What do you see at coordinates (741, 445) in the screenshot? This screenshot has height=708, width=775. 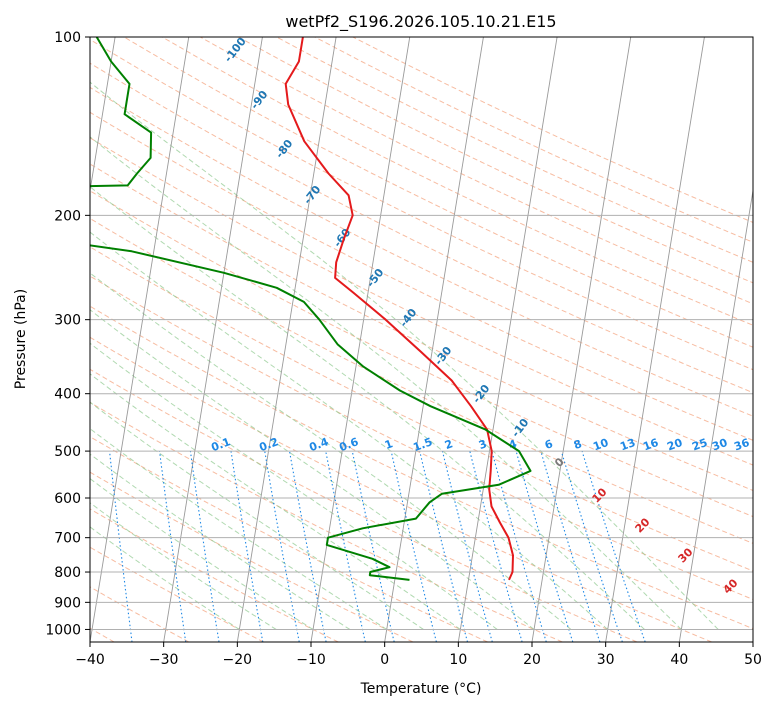 I see `mixing-ratio-label: 36` at bounding box center [741, 445].